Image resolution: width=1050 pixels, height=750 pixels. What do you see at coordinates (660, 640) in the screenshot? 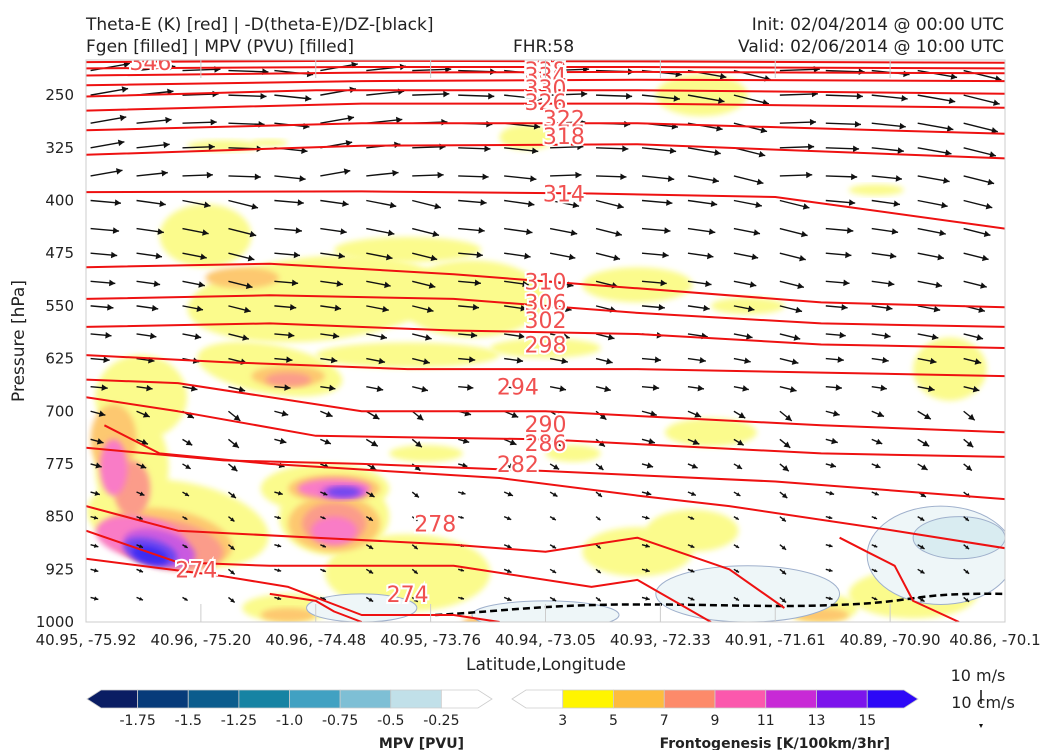
I see `x-tick-label: 40.93, -72.33` at bounding box center [660, 640].